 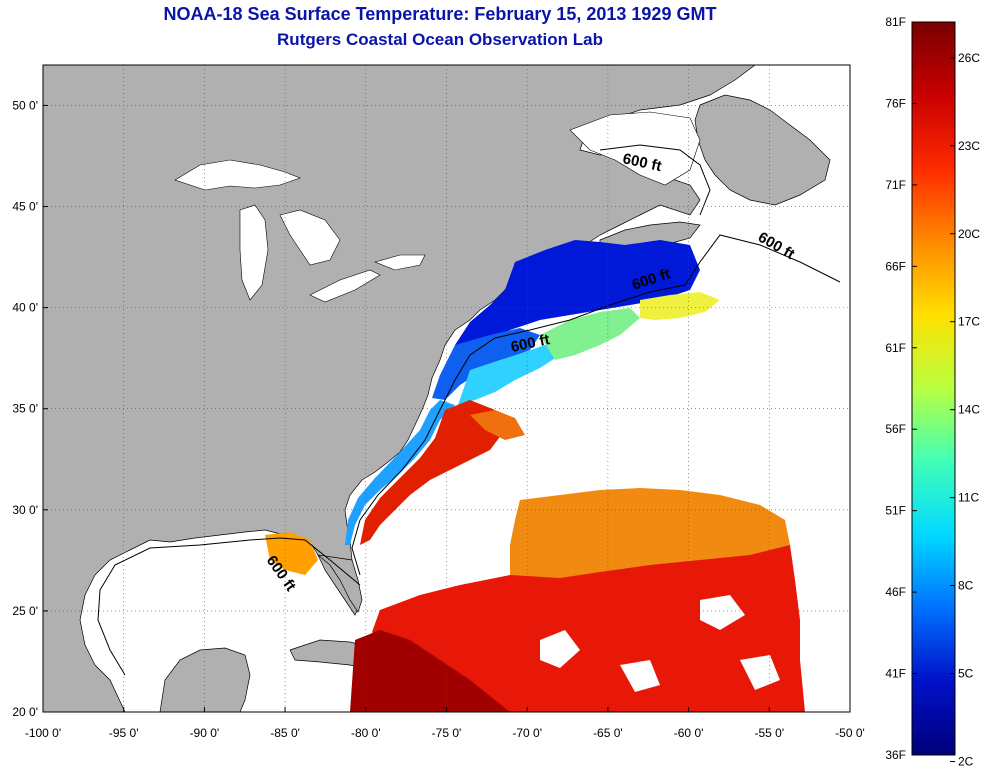 What do you see at coordinates (25, 611) in the screenshot?
I see `y-tick-label: 25 0'` at bounding box center [25, 611].